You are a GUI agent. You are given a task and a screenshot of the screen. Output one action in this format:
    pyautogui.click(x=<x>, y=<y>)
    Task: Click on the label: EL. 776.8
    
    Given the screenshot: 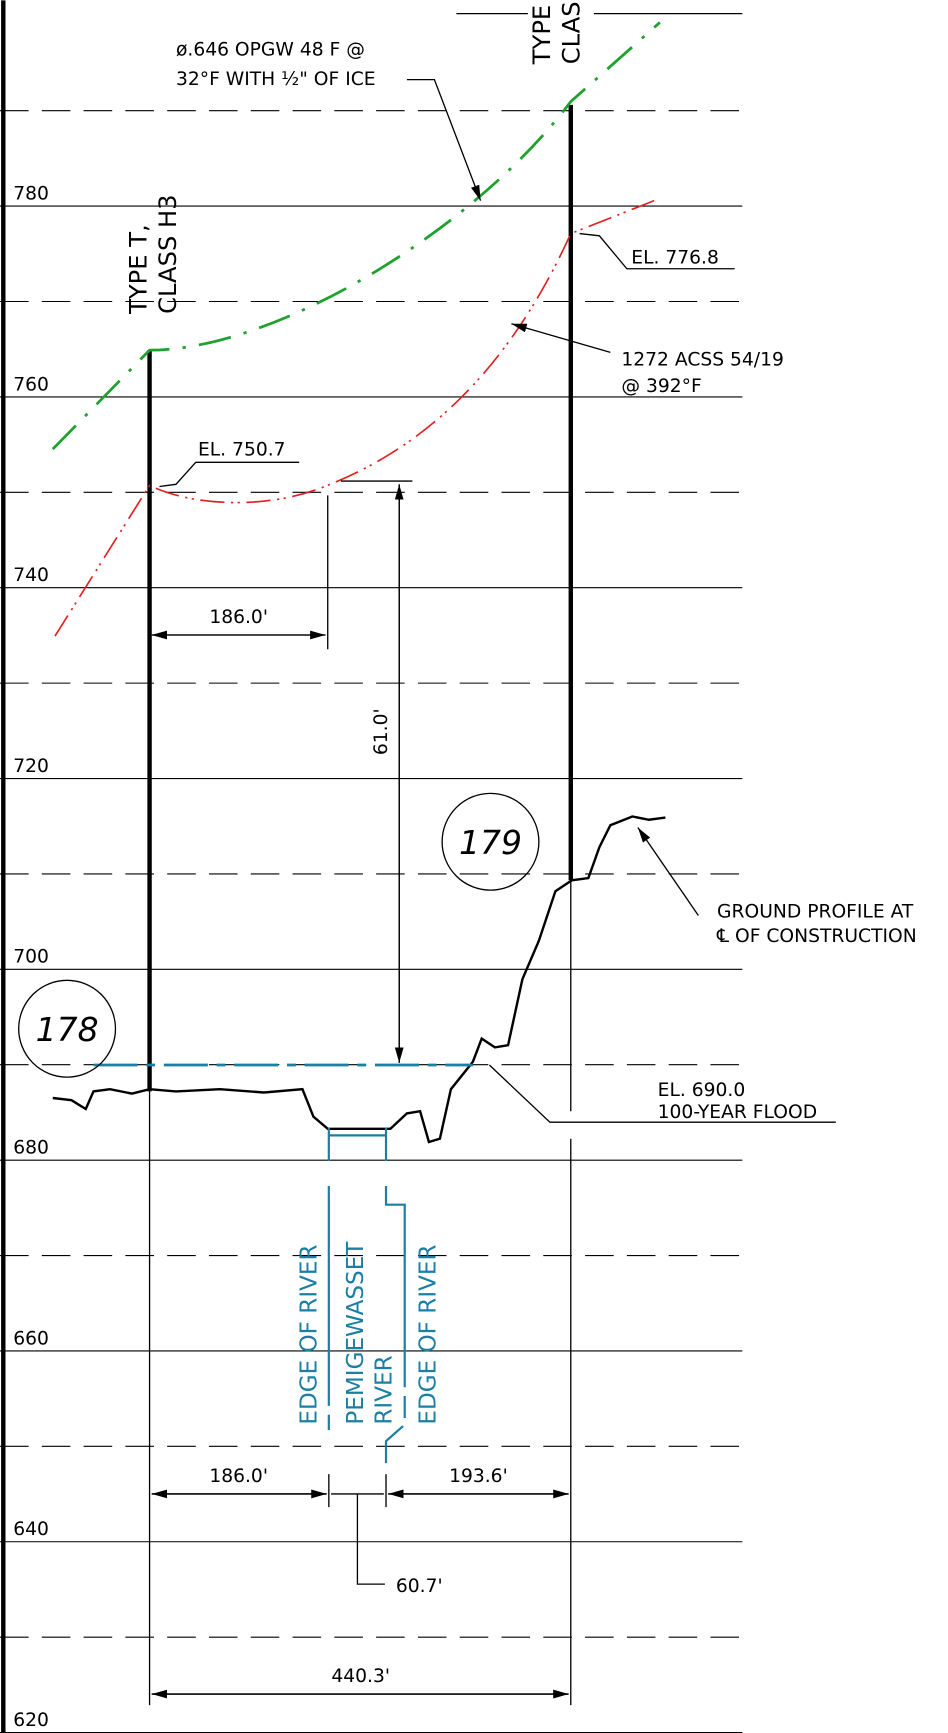 What is the action you would take?
    pyautogui.click(x=675, y=257)
    